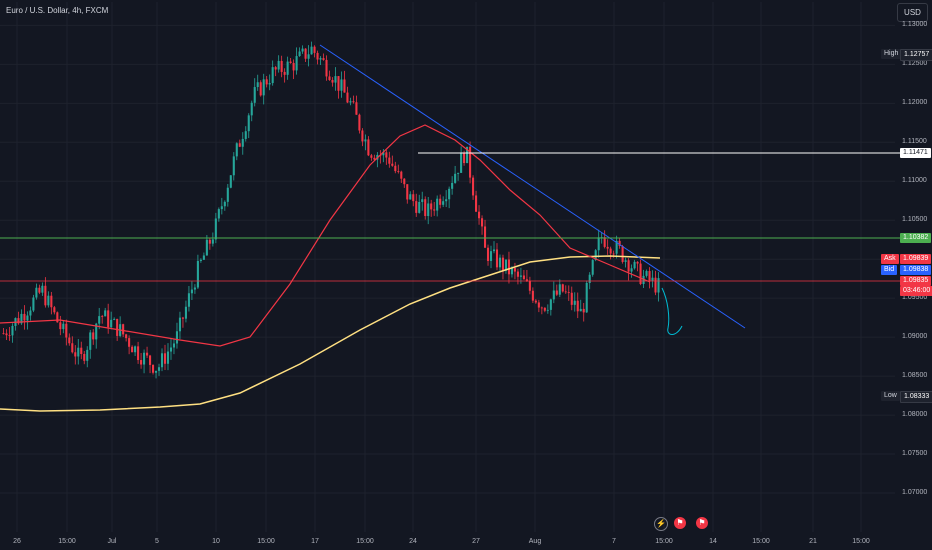  I want to click on low-value: 1.08333, so click(916, 397).